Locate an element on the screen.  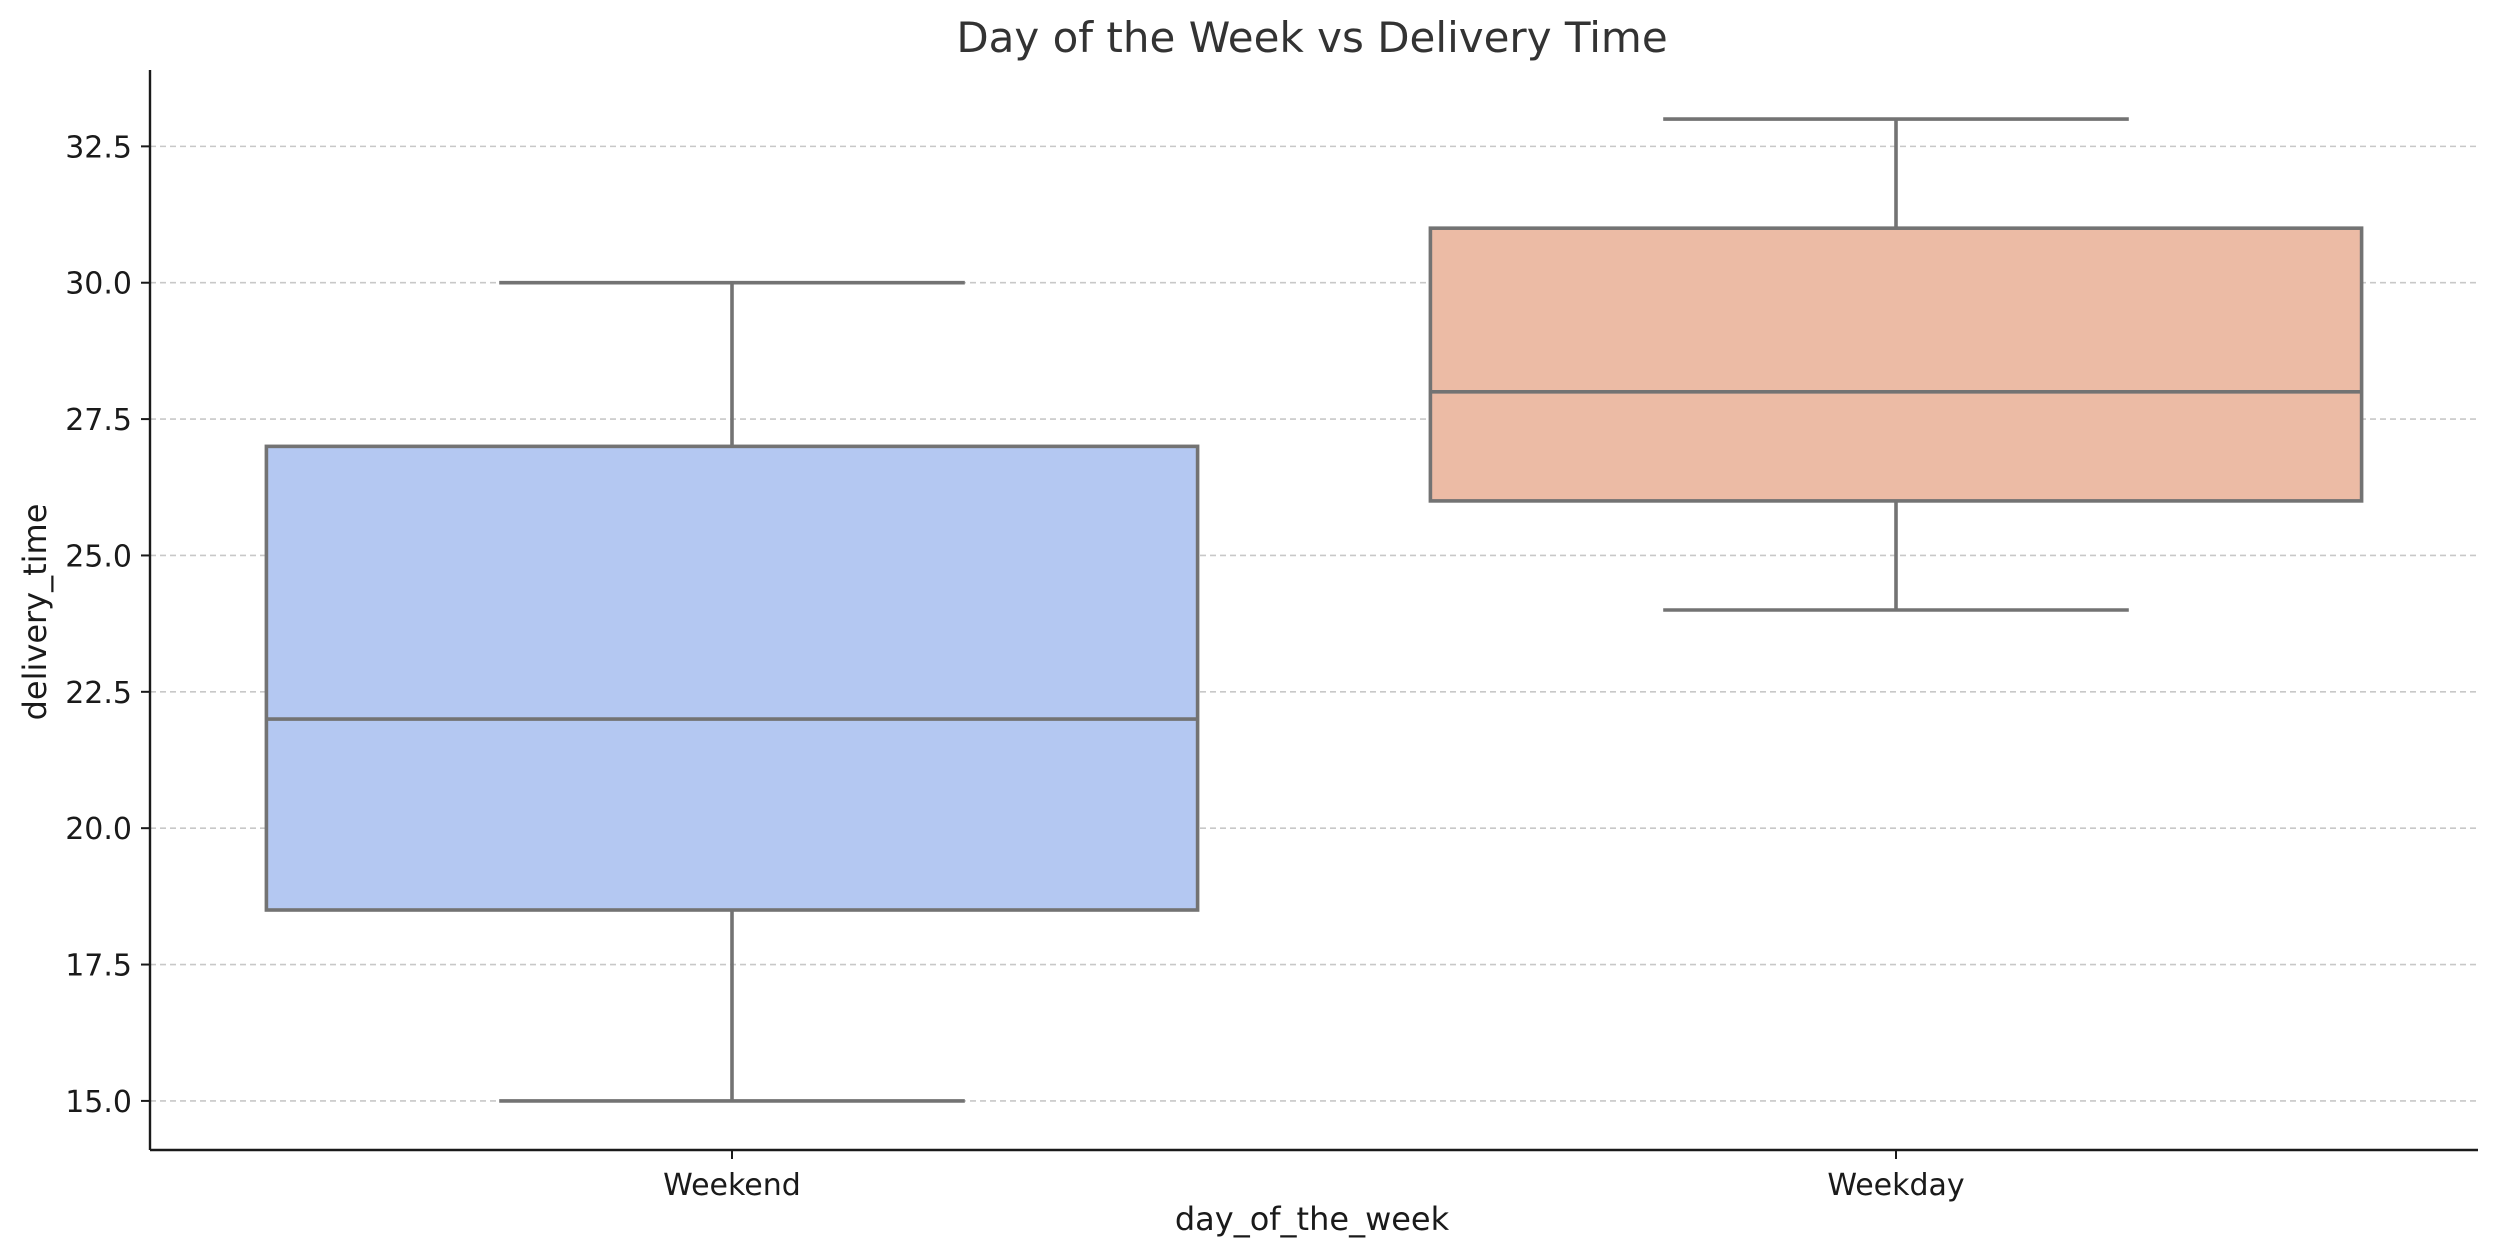
y-axis-label: delivery_time is located at coordinates (35, 612).